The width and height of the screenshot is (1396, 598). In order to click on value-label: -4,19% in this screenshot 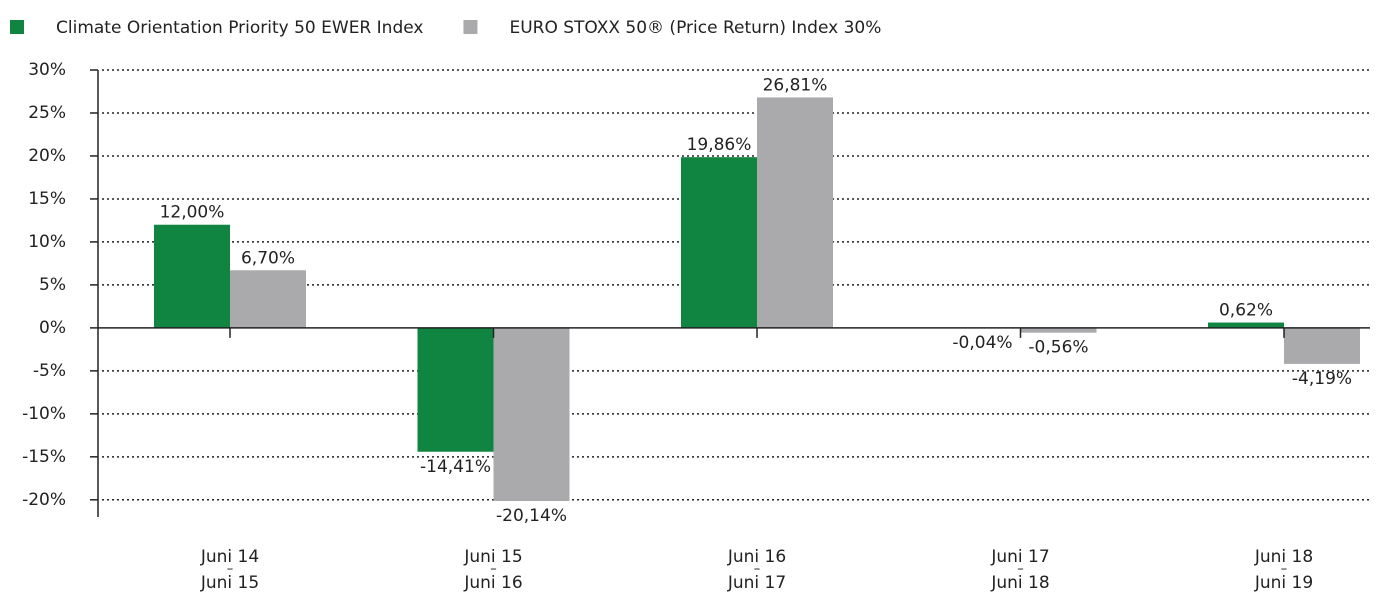, I will do `click(1322, 379)`.